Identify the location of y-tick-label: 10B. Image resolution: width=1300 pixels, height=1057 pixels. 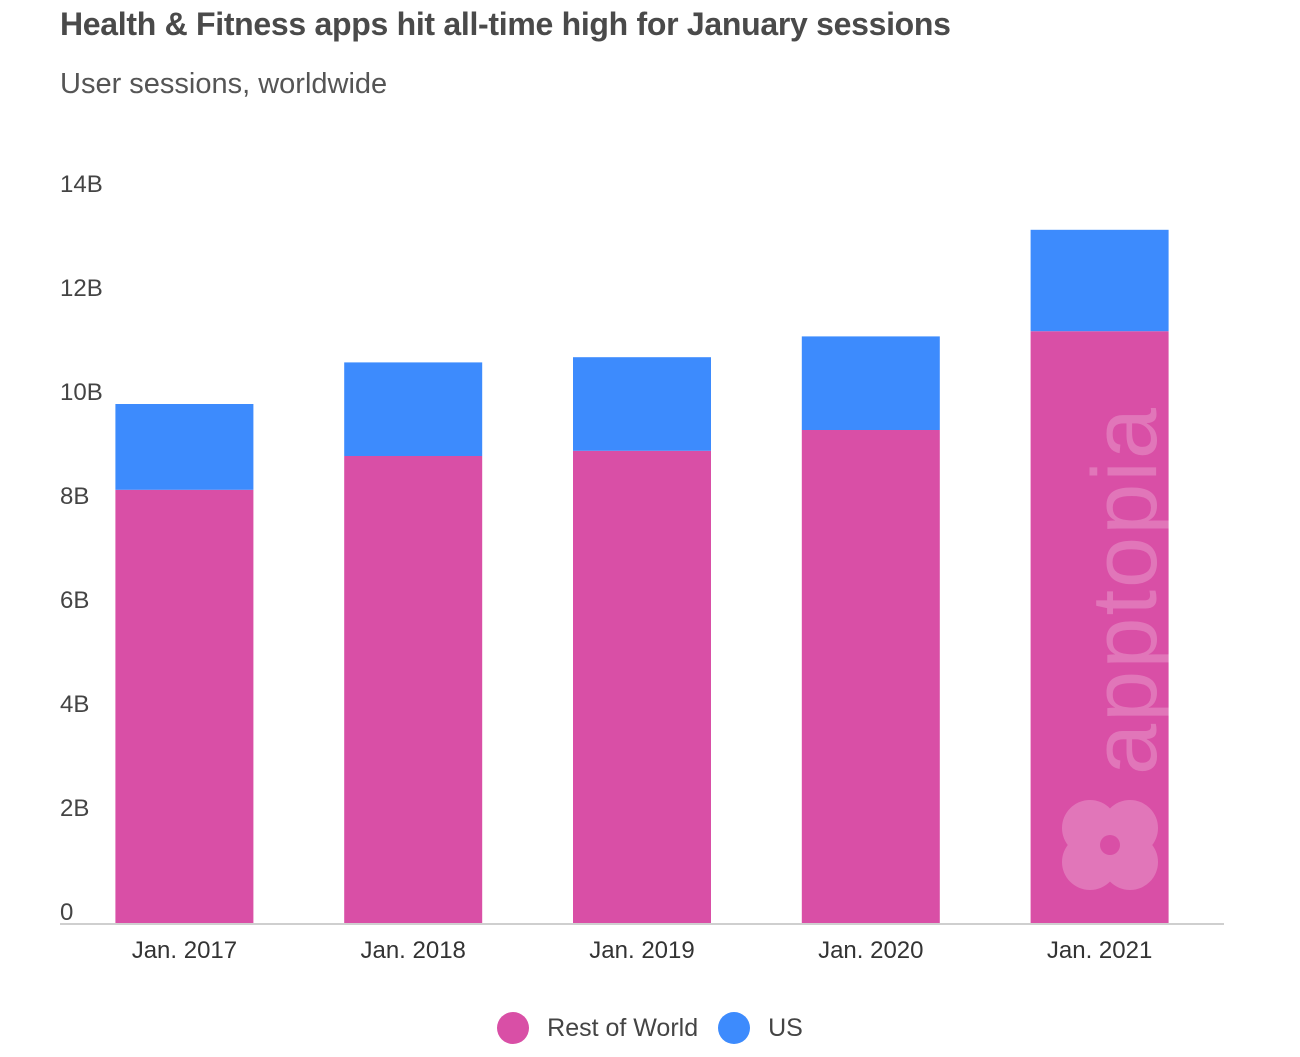
(81, 392).